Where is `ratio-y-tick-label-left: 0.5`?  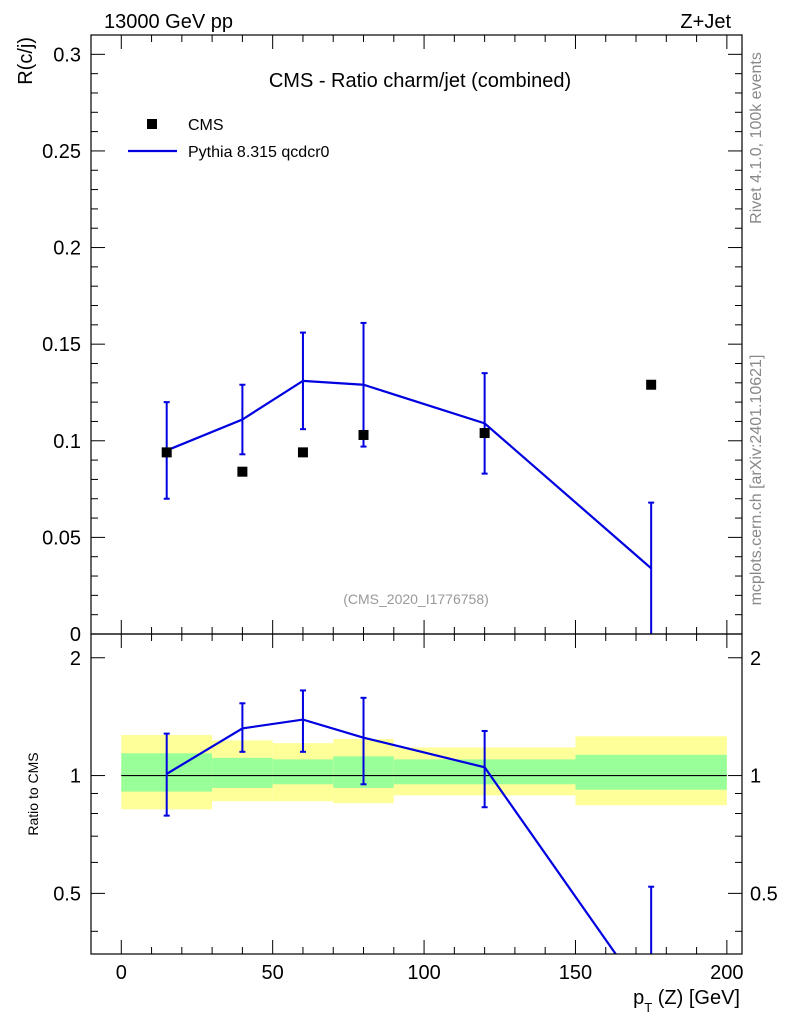 ratio-y-tick-label-left: 0.5 is located at coordinates (67, 894).